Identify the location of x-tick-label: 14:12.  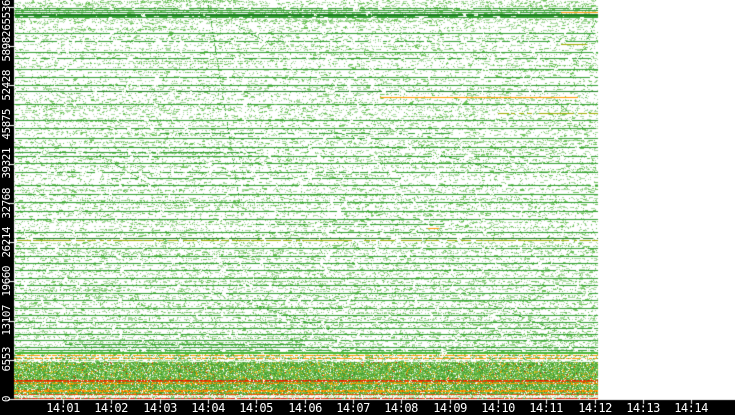
(595, 408).